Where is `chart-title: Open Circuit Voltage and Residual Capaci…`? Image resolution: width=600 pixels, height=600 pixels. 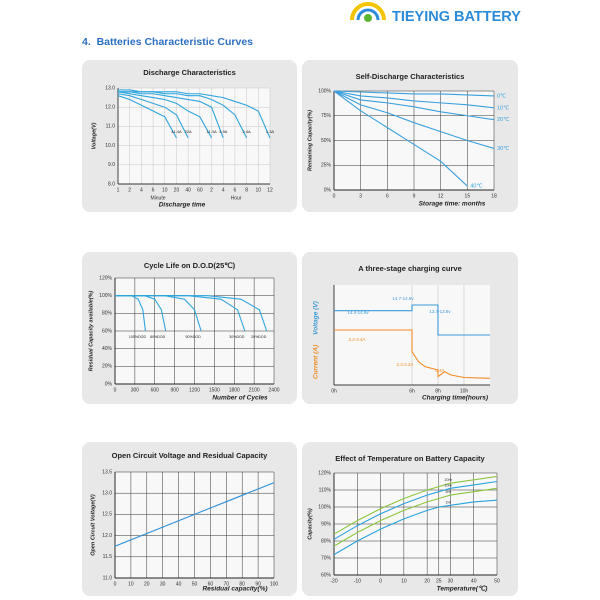 chart-title: Open Circuit Voltage and Residual Capaci… is located at coordinates (190, 455).